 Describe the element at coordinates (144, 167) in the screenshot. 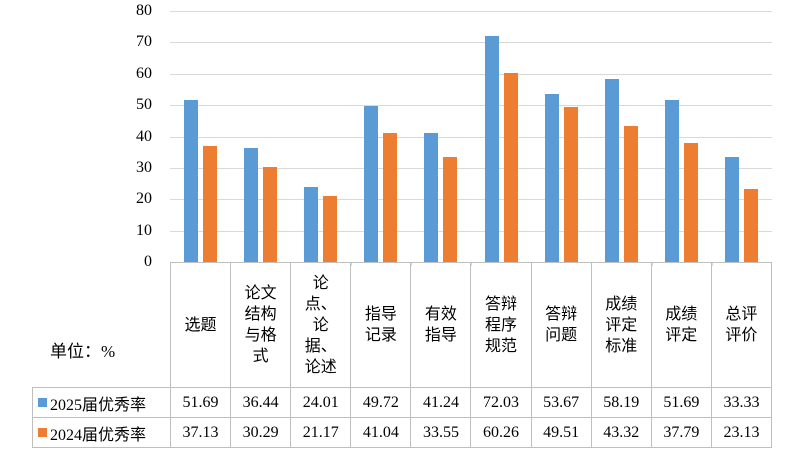

I see `y-axis-tick-label: 30` at that location.